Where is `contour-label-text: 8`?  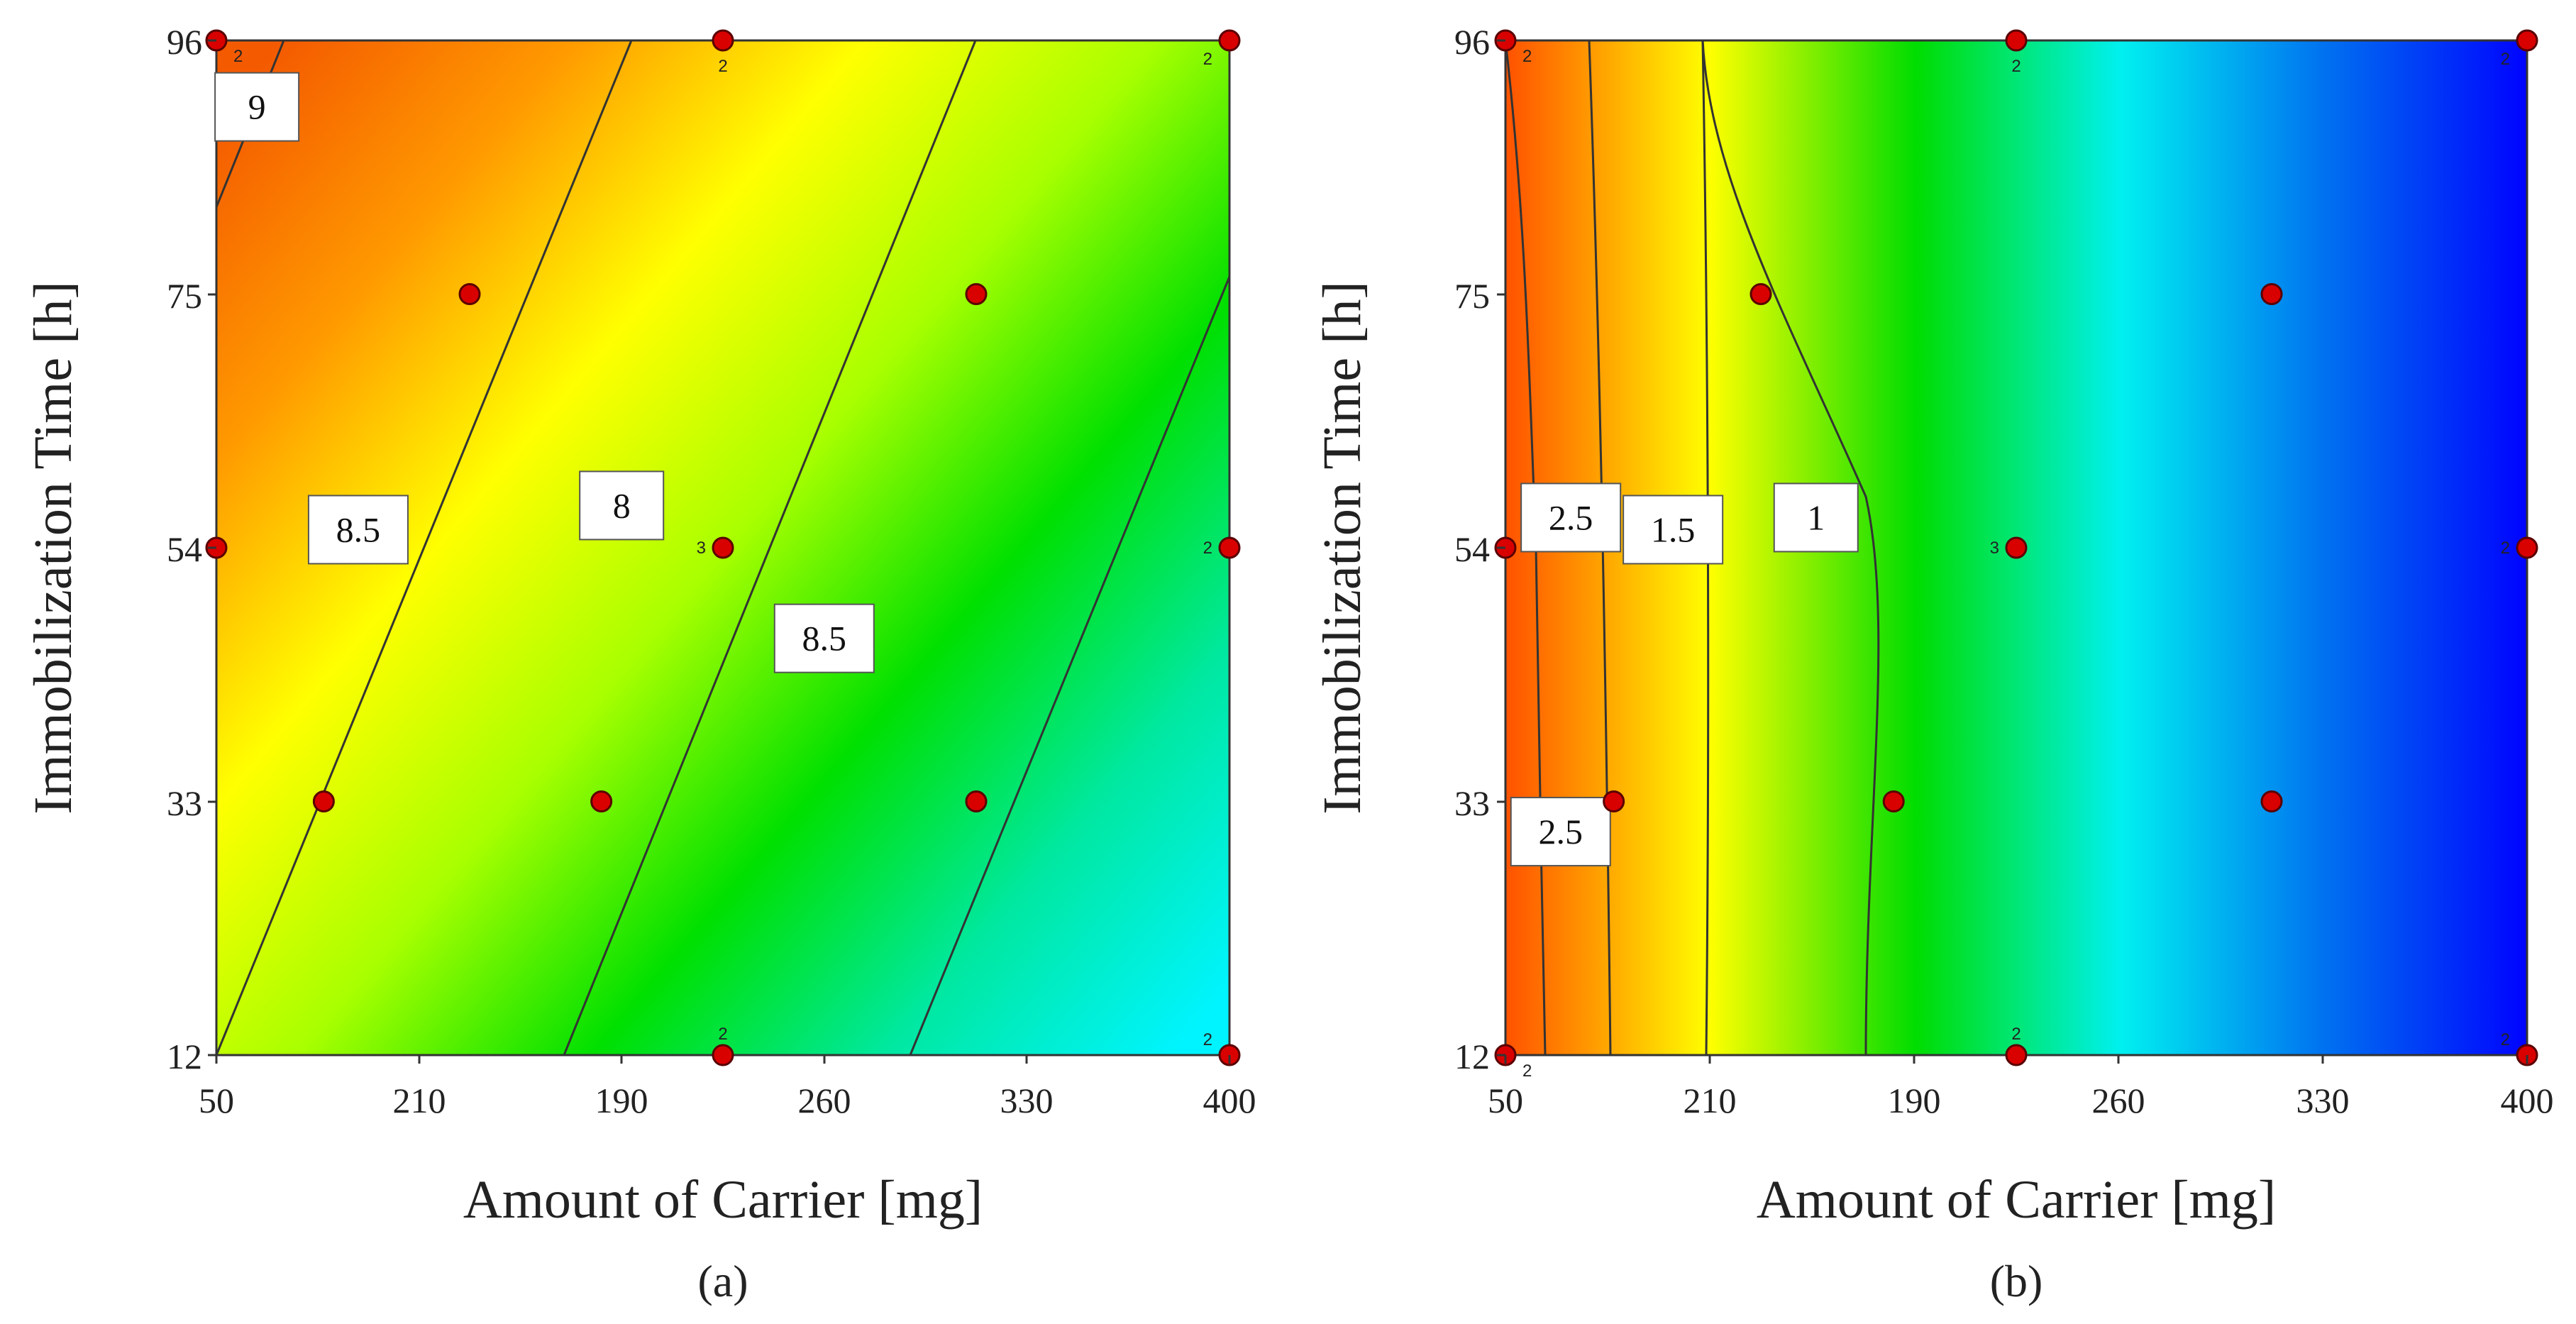 contour-label-text: 8 is located at coordinates (622, 505).